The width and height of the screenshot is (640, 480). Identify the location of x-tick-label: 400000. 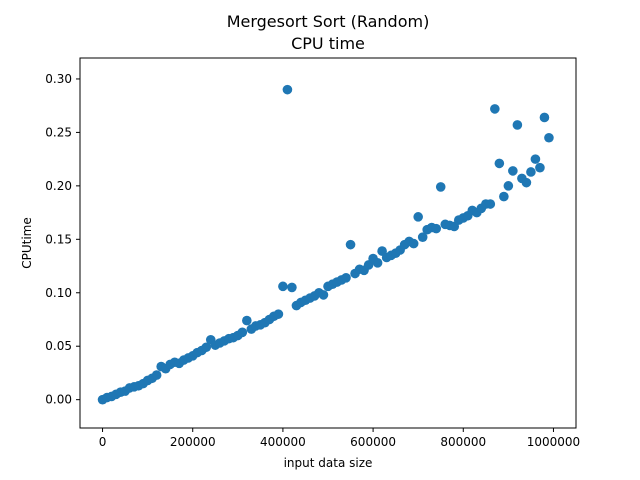
(283, 442).